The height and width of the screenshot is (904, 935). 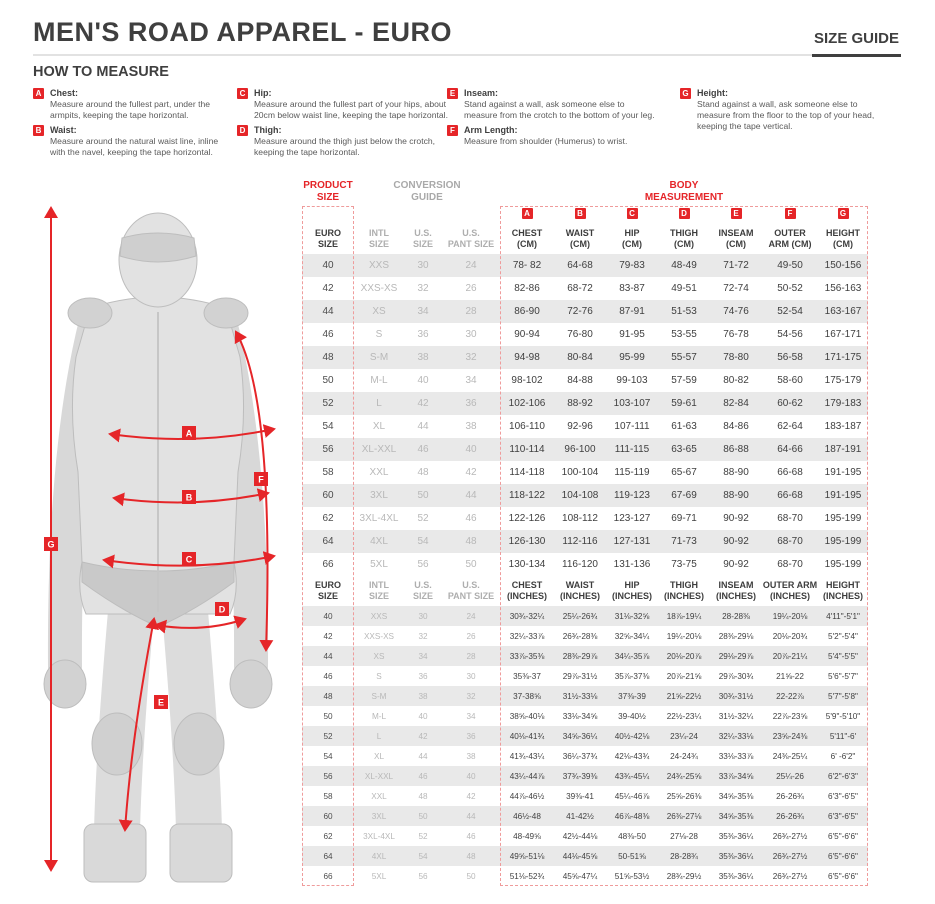 I want to click on table-cell: 26⅜-27⅛, so click(x=684, y=816).